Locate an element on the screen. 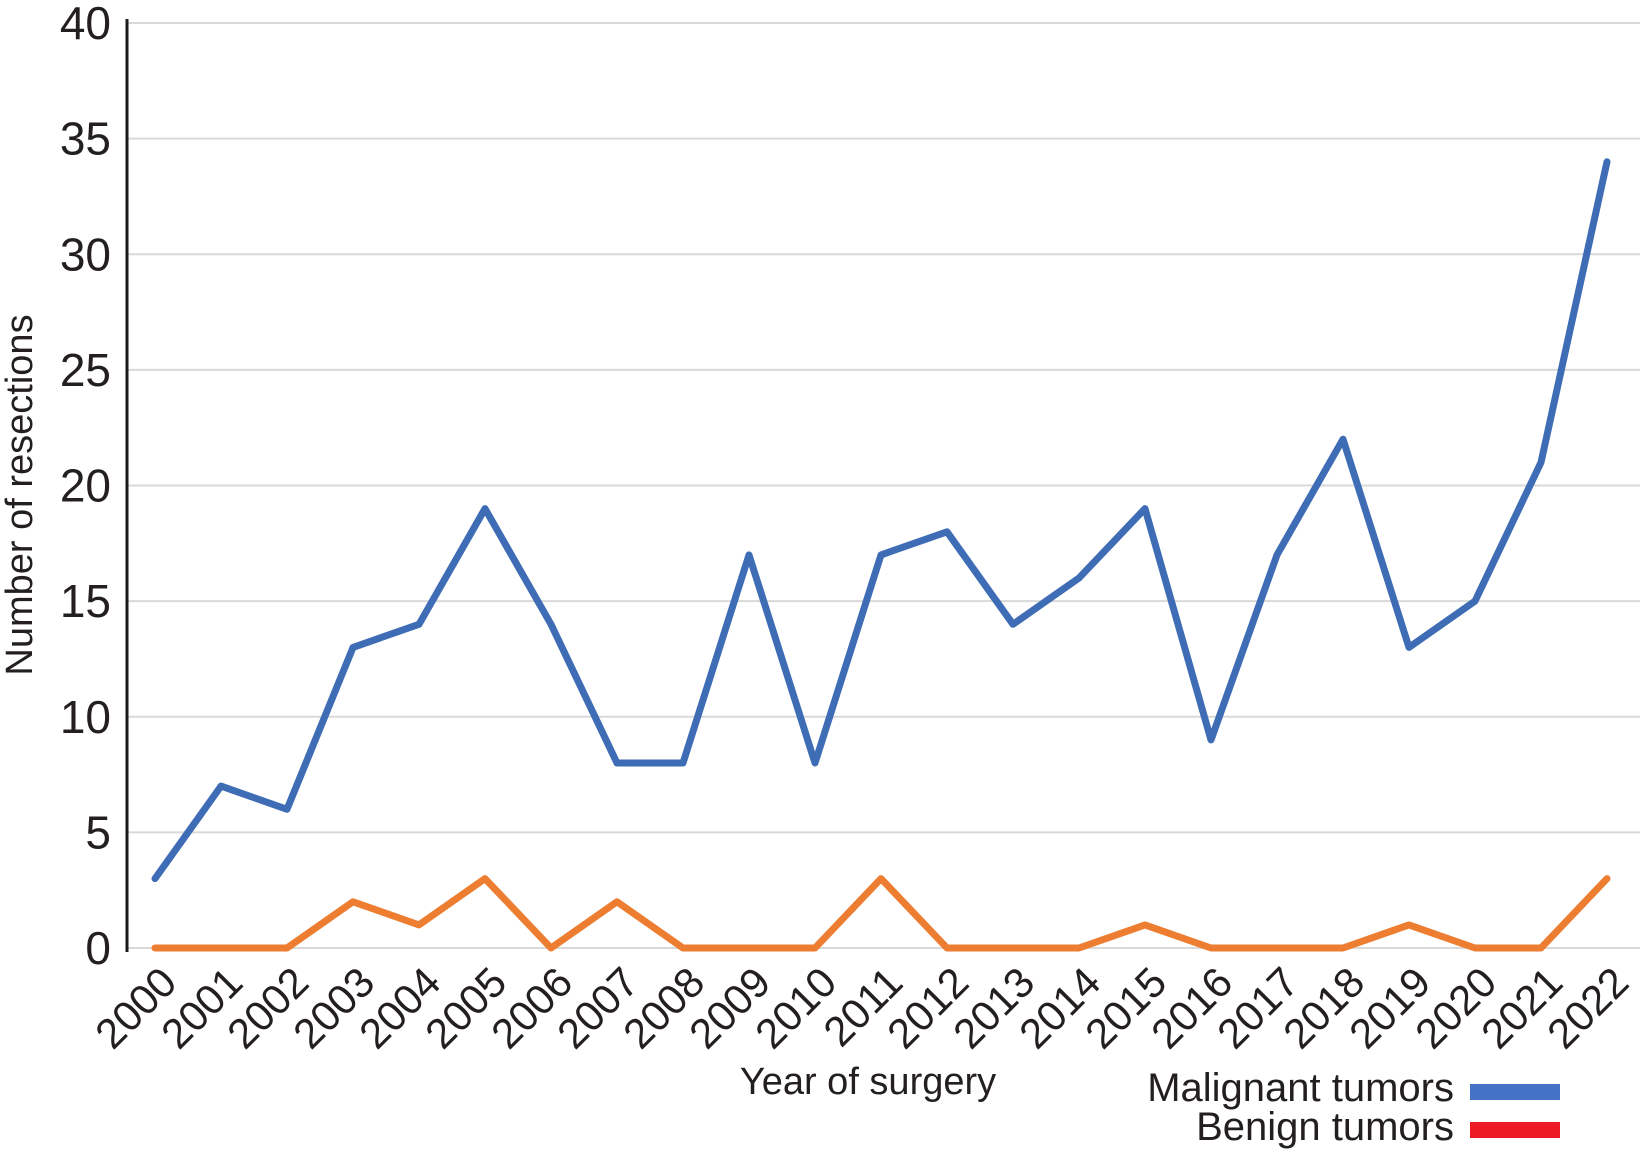  x-axis-title: Year of surgery is located at coordinates (868, 1082).